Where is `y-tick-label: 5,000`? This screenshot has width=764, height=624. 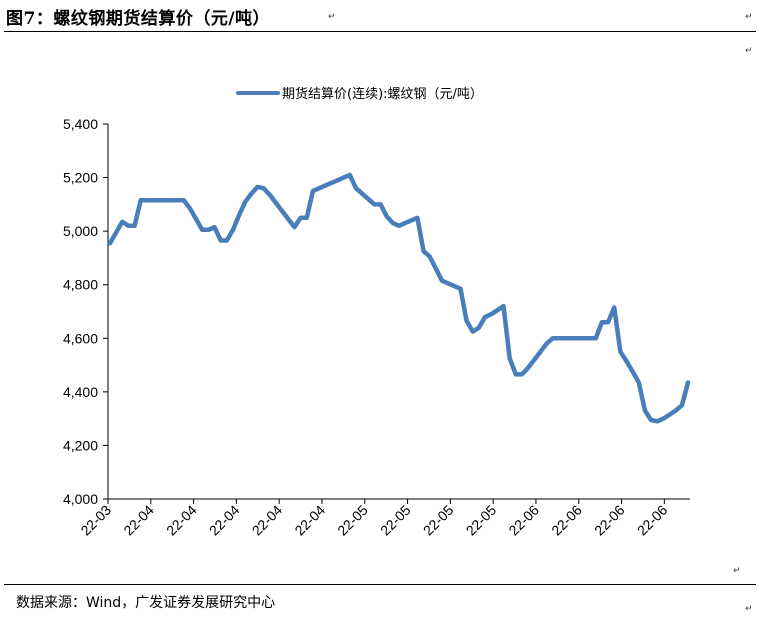
y-tick-label: 5,000 is located at coordinates (80, 231).